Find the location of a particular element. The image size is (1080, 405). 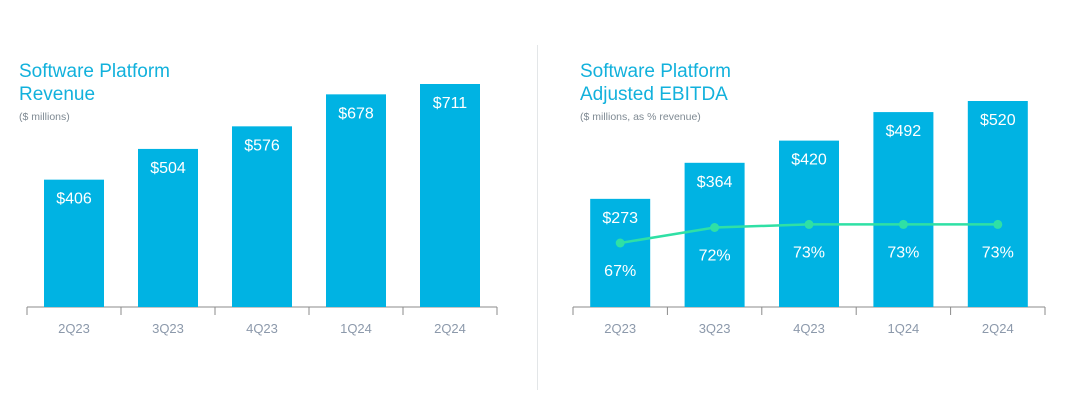

bar-value-label: $711 is located at coordinates (450, 103).